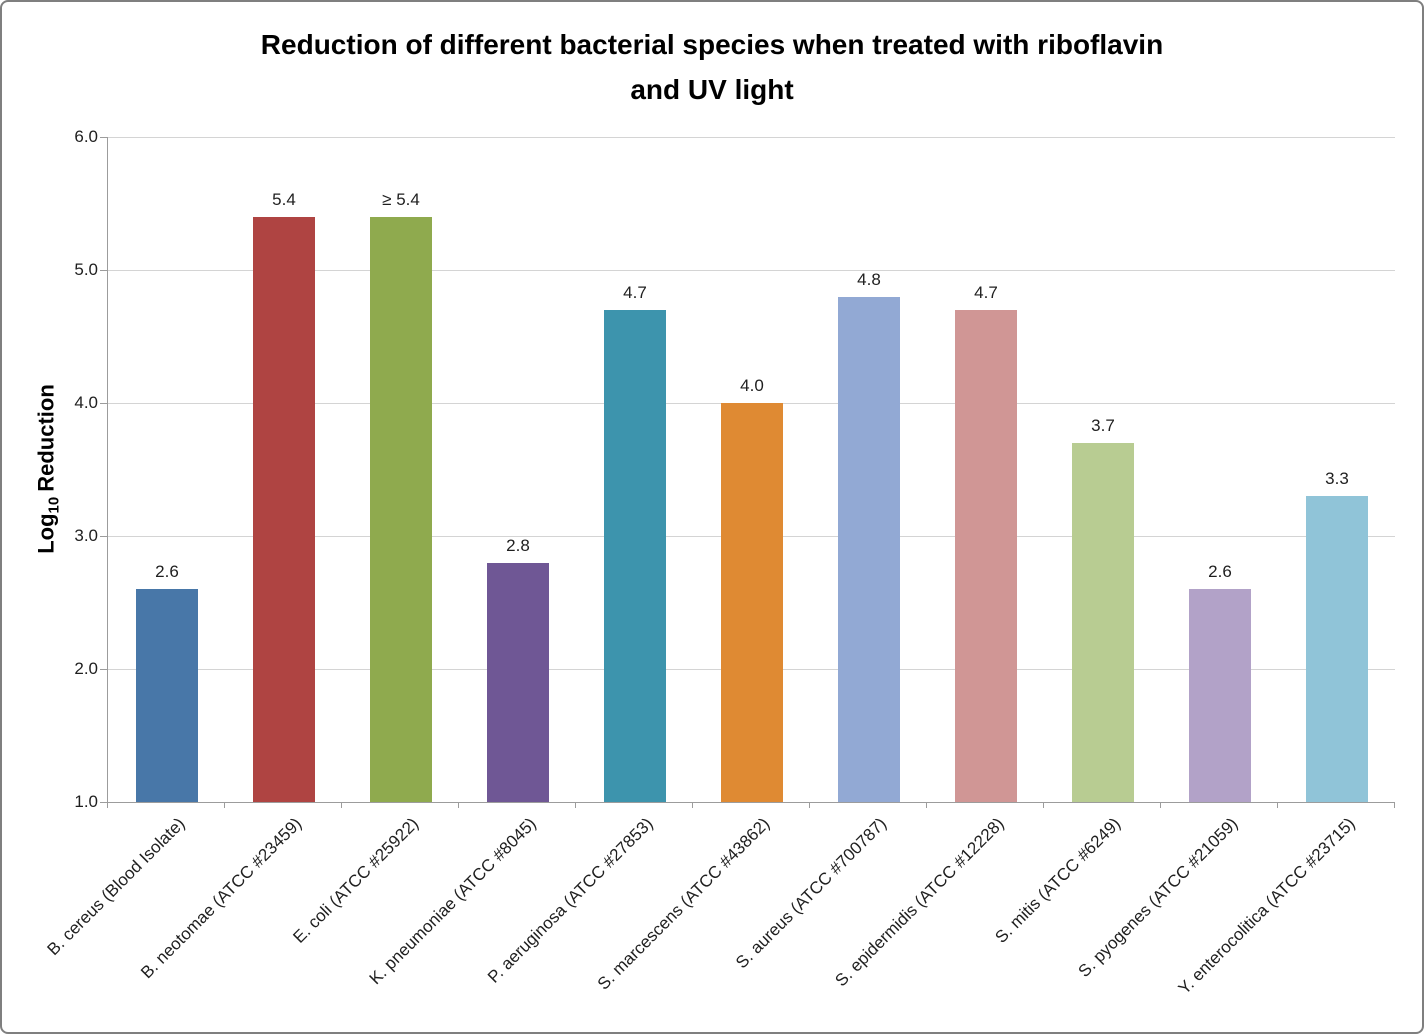  Describe the element at coordinates (518, 545) in the screenshot. I see `bar-value-label: 2.8` at that location.